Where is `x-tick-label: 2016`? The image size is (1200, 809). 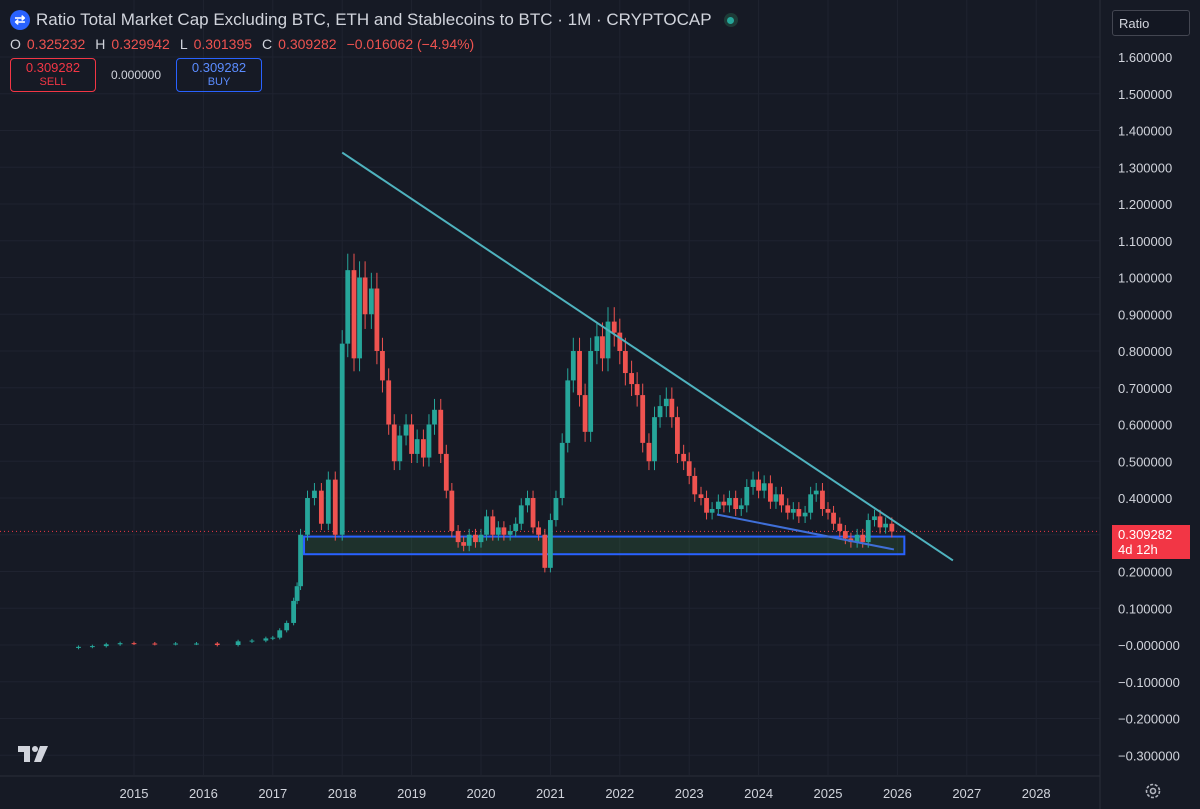 x-tick-label: 2016 is located at coordinates (203, 793).